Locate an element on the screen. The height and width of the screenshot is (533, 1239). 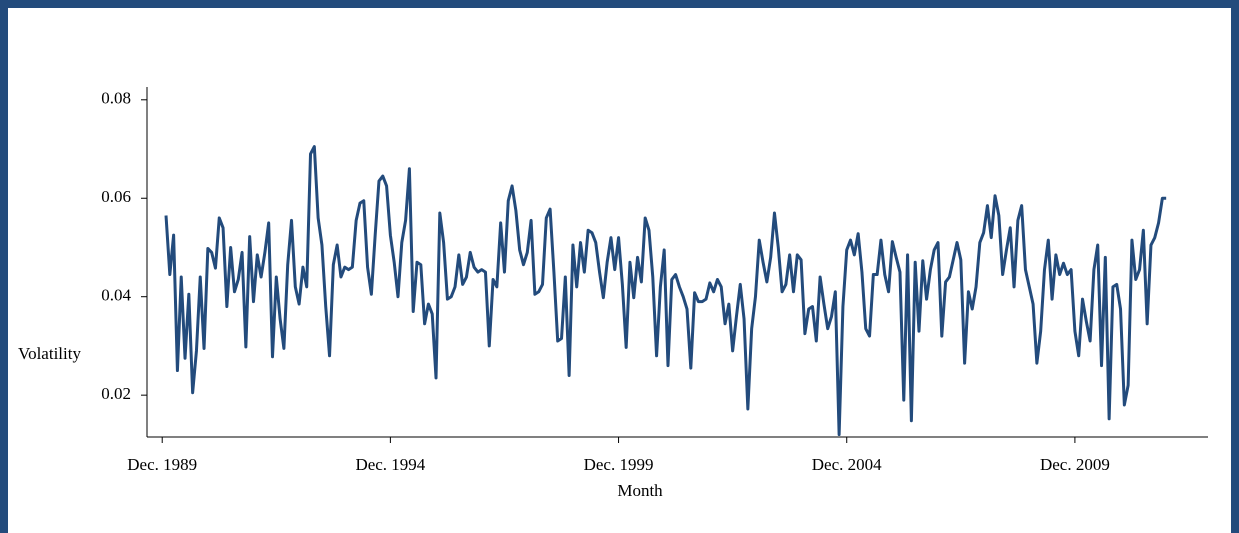
y-tick-label: 0.08 is located at coordinates (116, 98).